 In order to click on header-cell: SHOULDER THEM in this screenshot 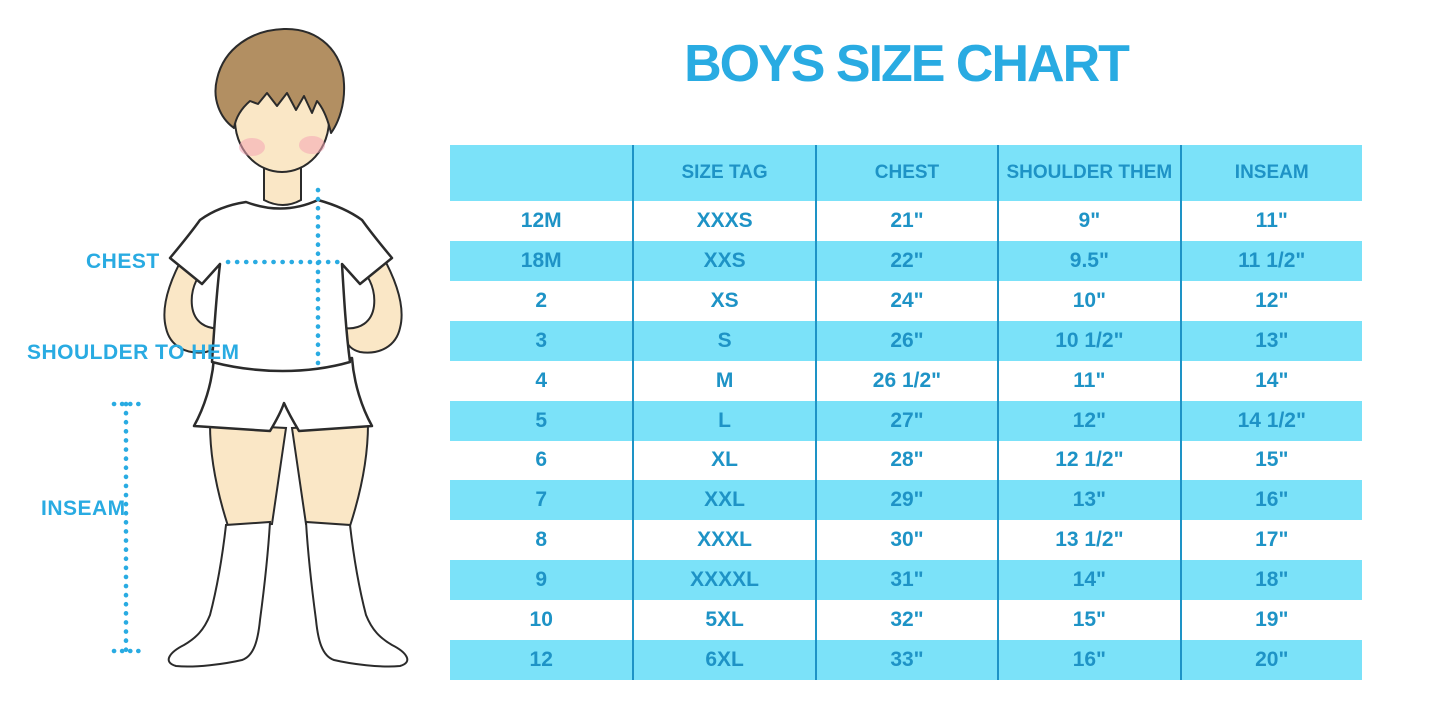, I will do `click(1088, 173)`.